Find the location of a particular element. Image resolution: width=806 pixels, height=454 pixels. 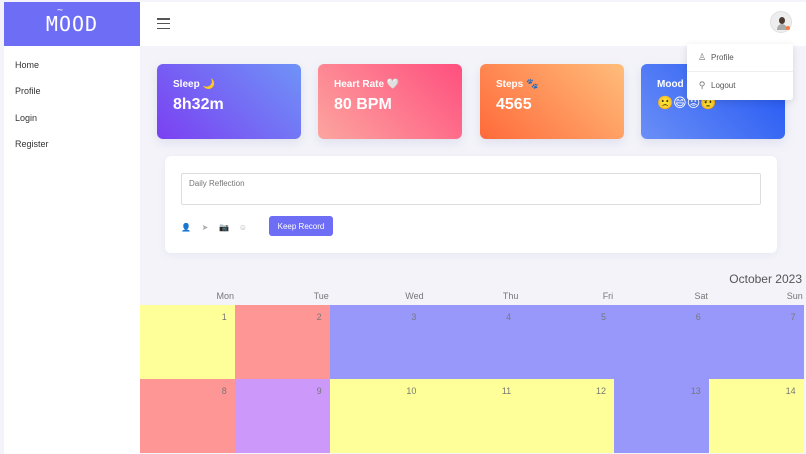

calendar-day-6: 6 is located at coordinates (661, 342).